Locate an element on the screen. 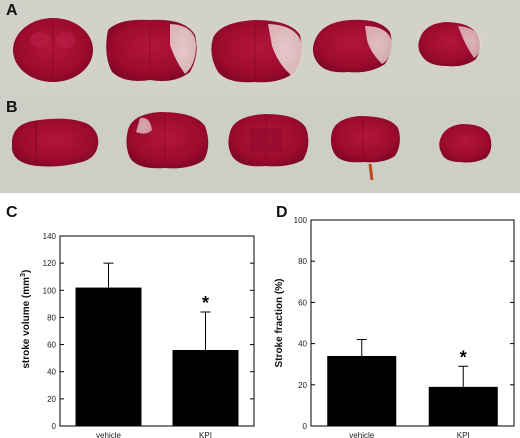 This screenshot has height=438, width=520. y-axis-label: Stroke fraction (%) is located at coordinates (279, 323).